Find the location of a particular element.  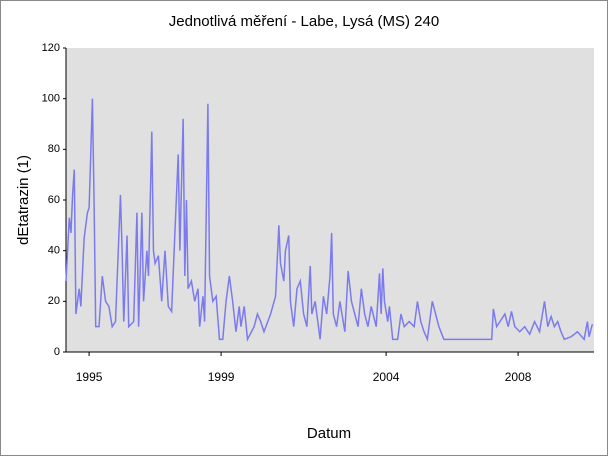

y-axis-label: dEtatrazin (1) is located at coordinates (23, 200).